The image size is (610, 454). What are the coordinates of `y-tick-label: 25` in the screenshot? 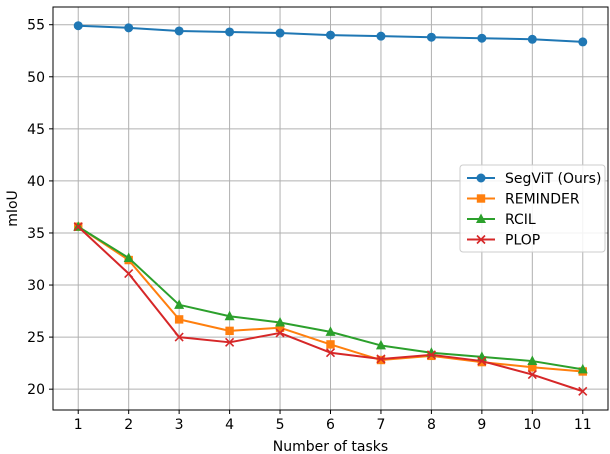 It's located at (36, 338).